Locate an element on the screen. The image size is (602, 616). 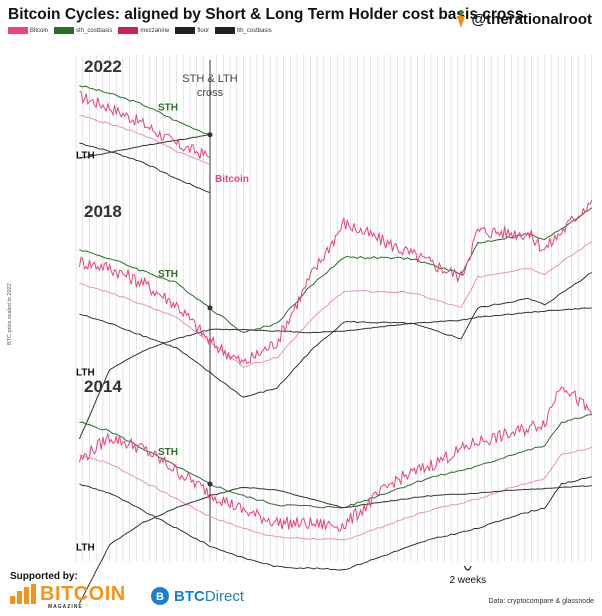
brand-subtitle: MAGAZINE is located at coordinates (65, 607).